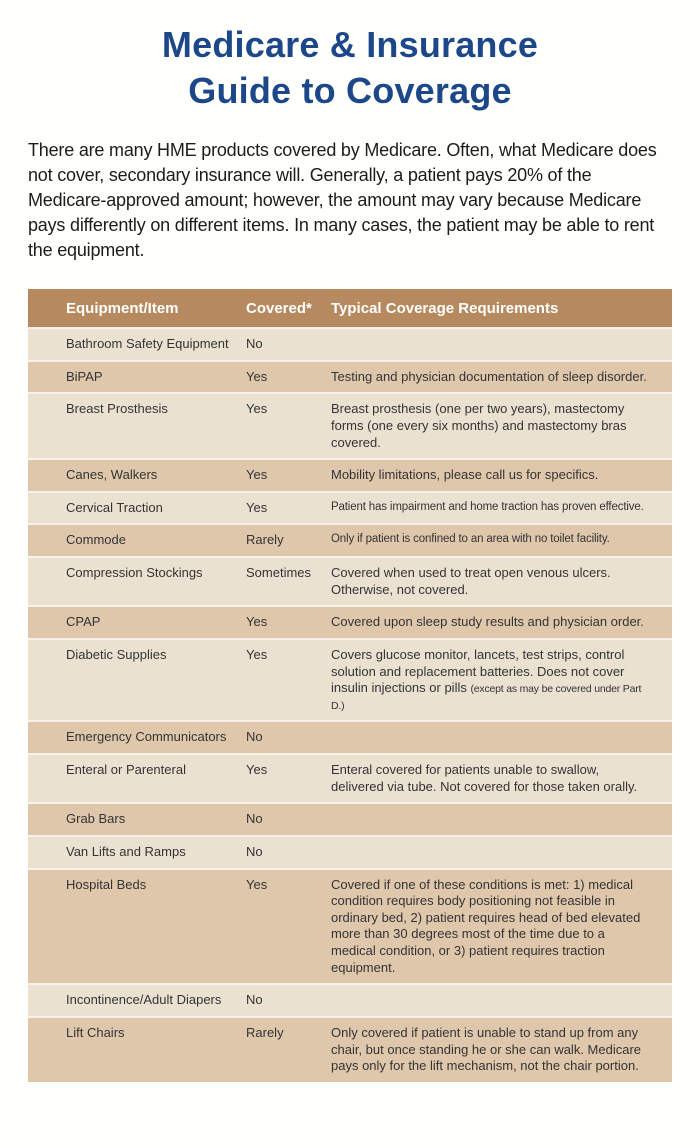 The height and width of the screenshot is (1148, 700). I want to click on table-row: Grab Bars No, so click(350, 818).